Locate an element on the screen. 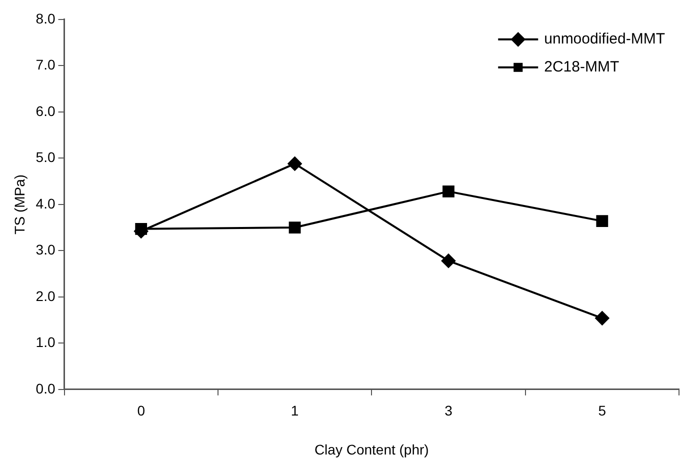 This screenshot has width=697, height=471. y-tick-label: 3.0 is located at coordinates (46, 250).